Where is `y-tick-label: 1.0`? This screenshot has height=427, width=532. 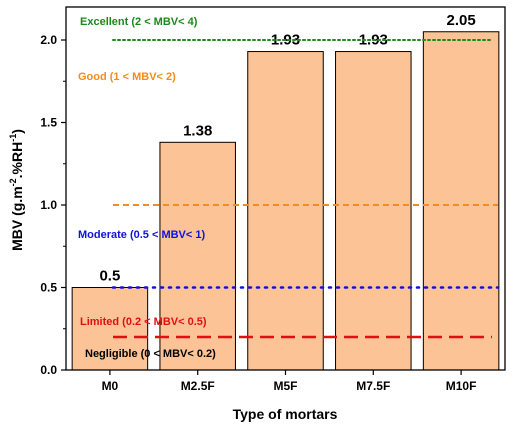
y-tick-label: 1.0 is located at coordinates (48, 205).